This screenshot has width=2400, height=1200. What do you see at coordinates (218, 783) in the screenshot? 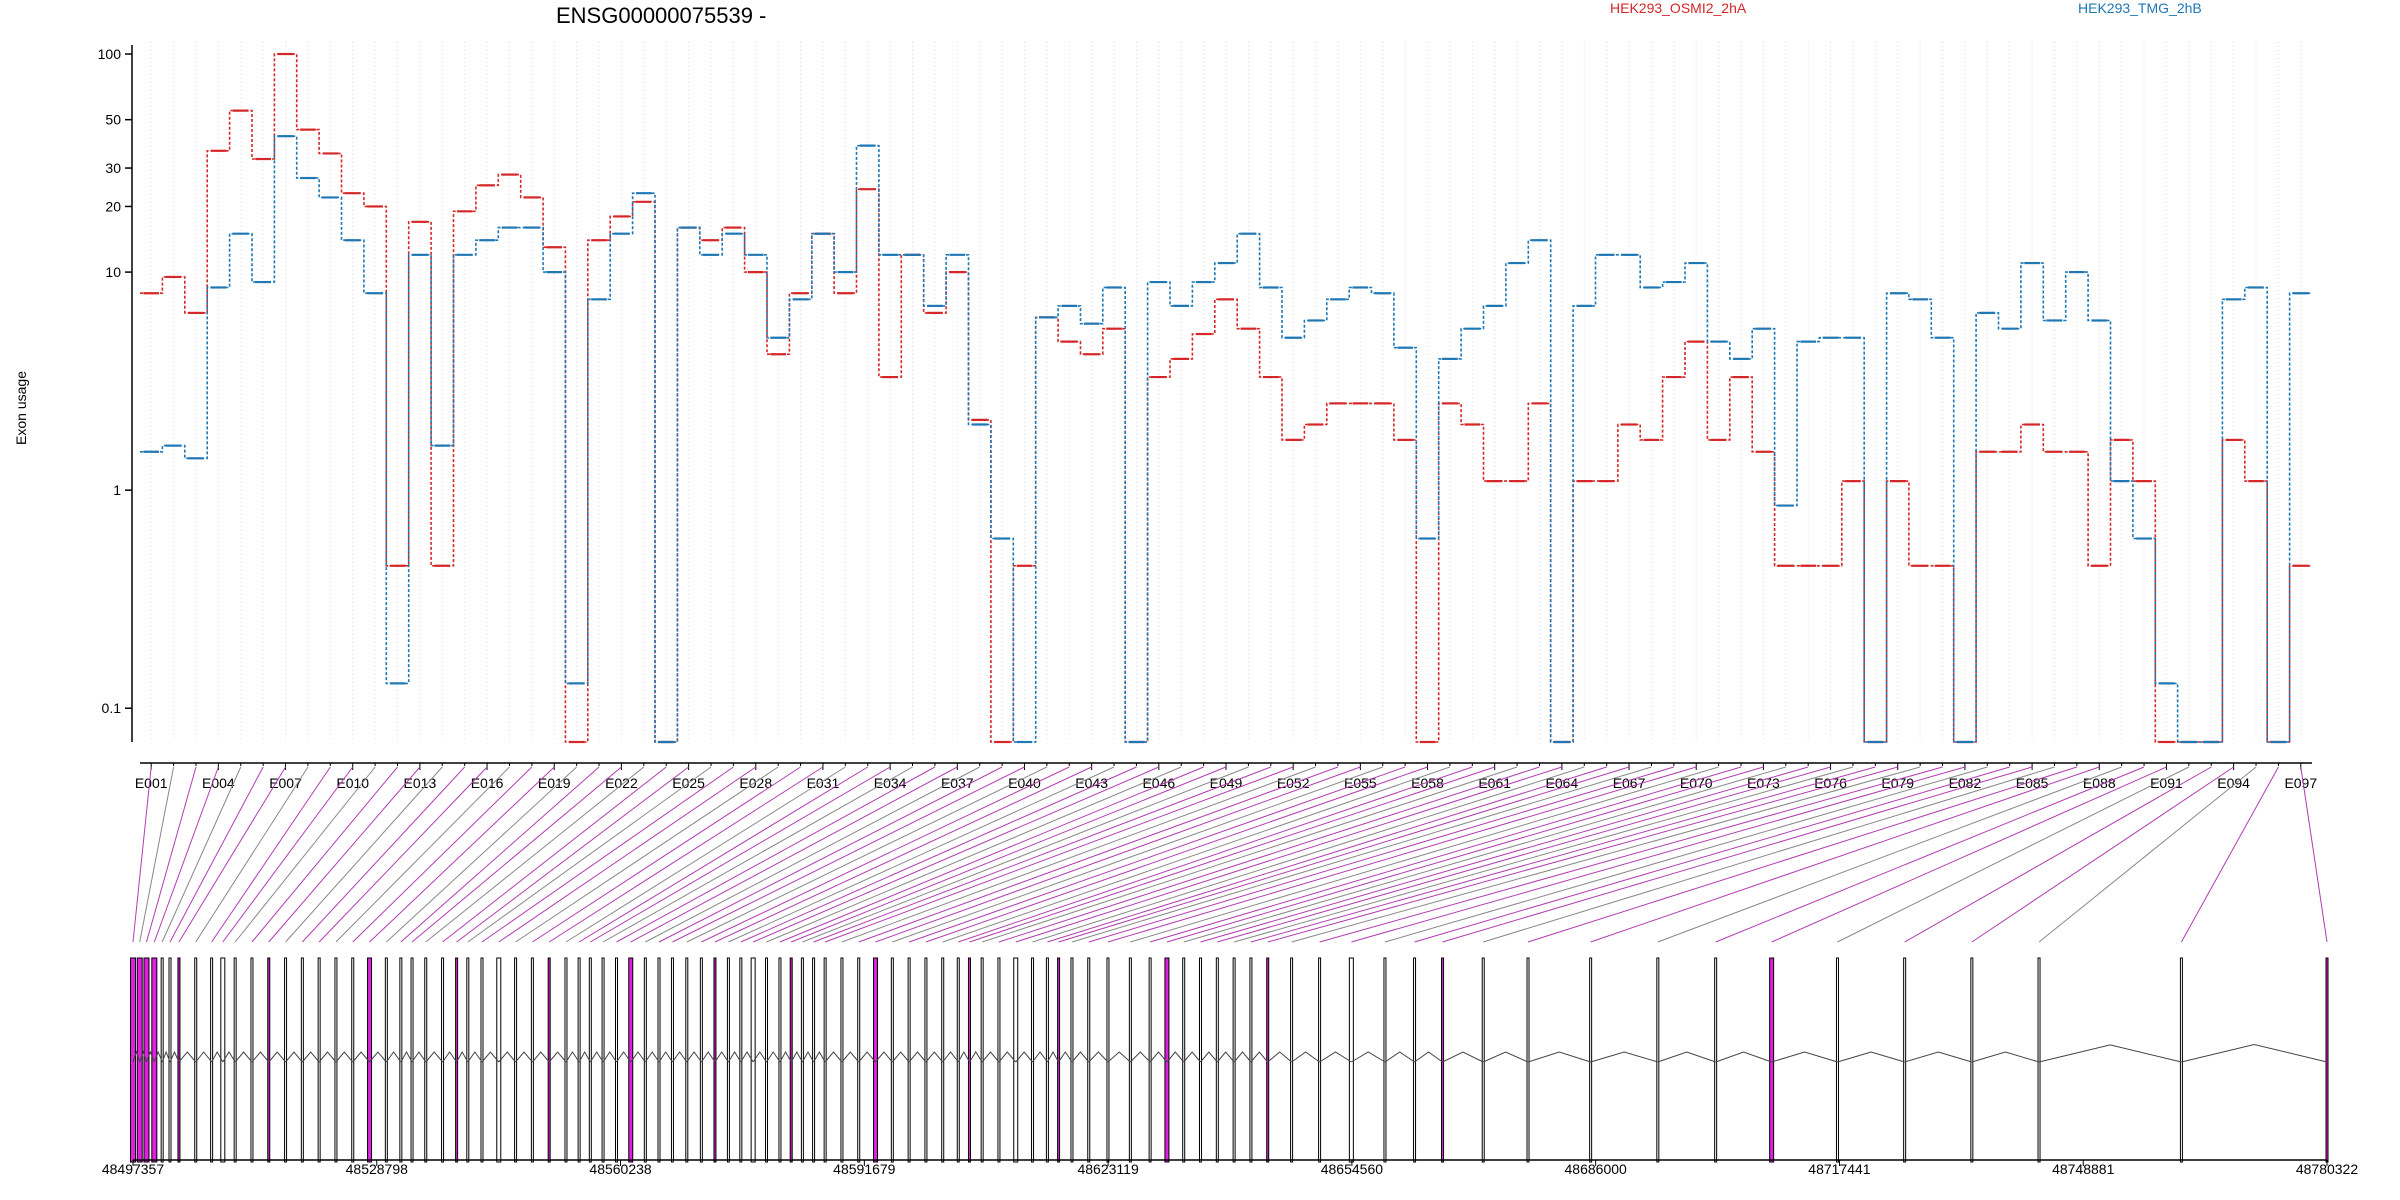
I see `x-tick-label: E004` at bounding box center [218, 783].